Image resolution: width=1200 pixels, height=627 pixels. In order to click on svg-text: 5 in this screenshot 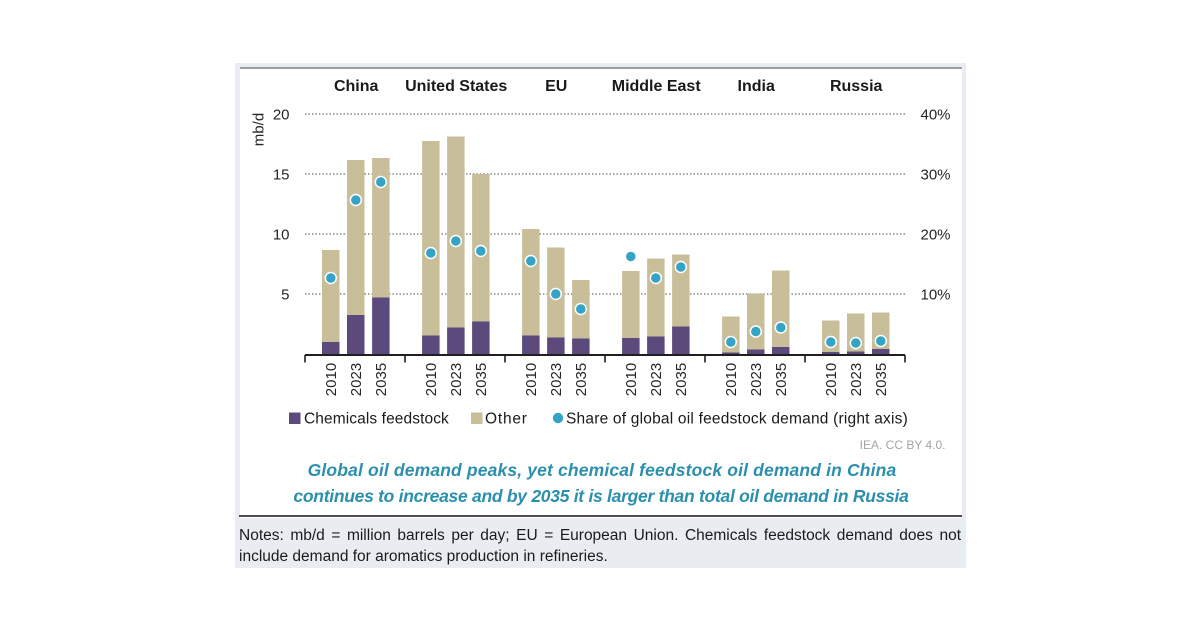, I will do `click(285, 294)`.